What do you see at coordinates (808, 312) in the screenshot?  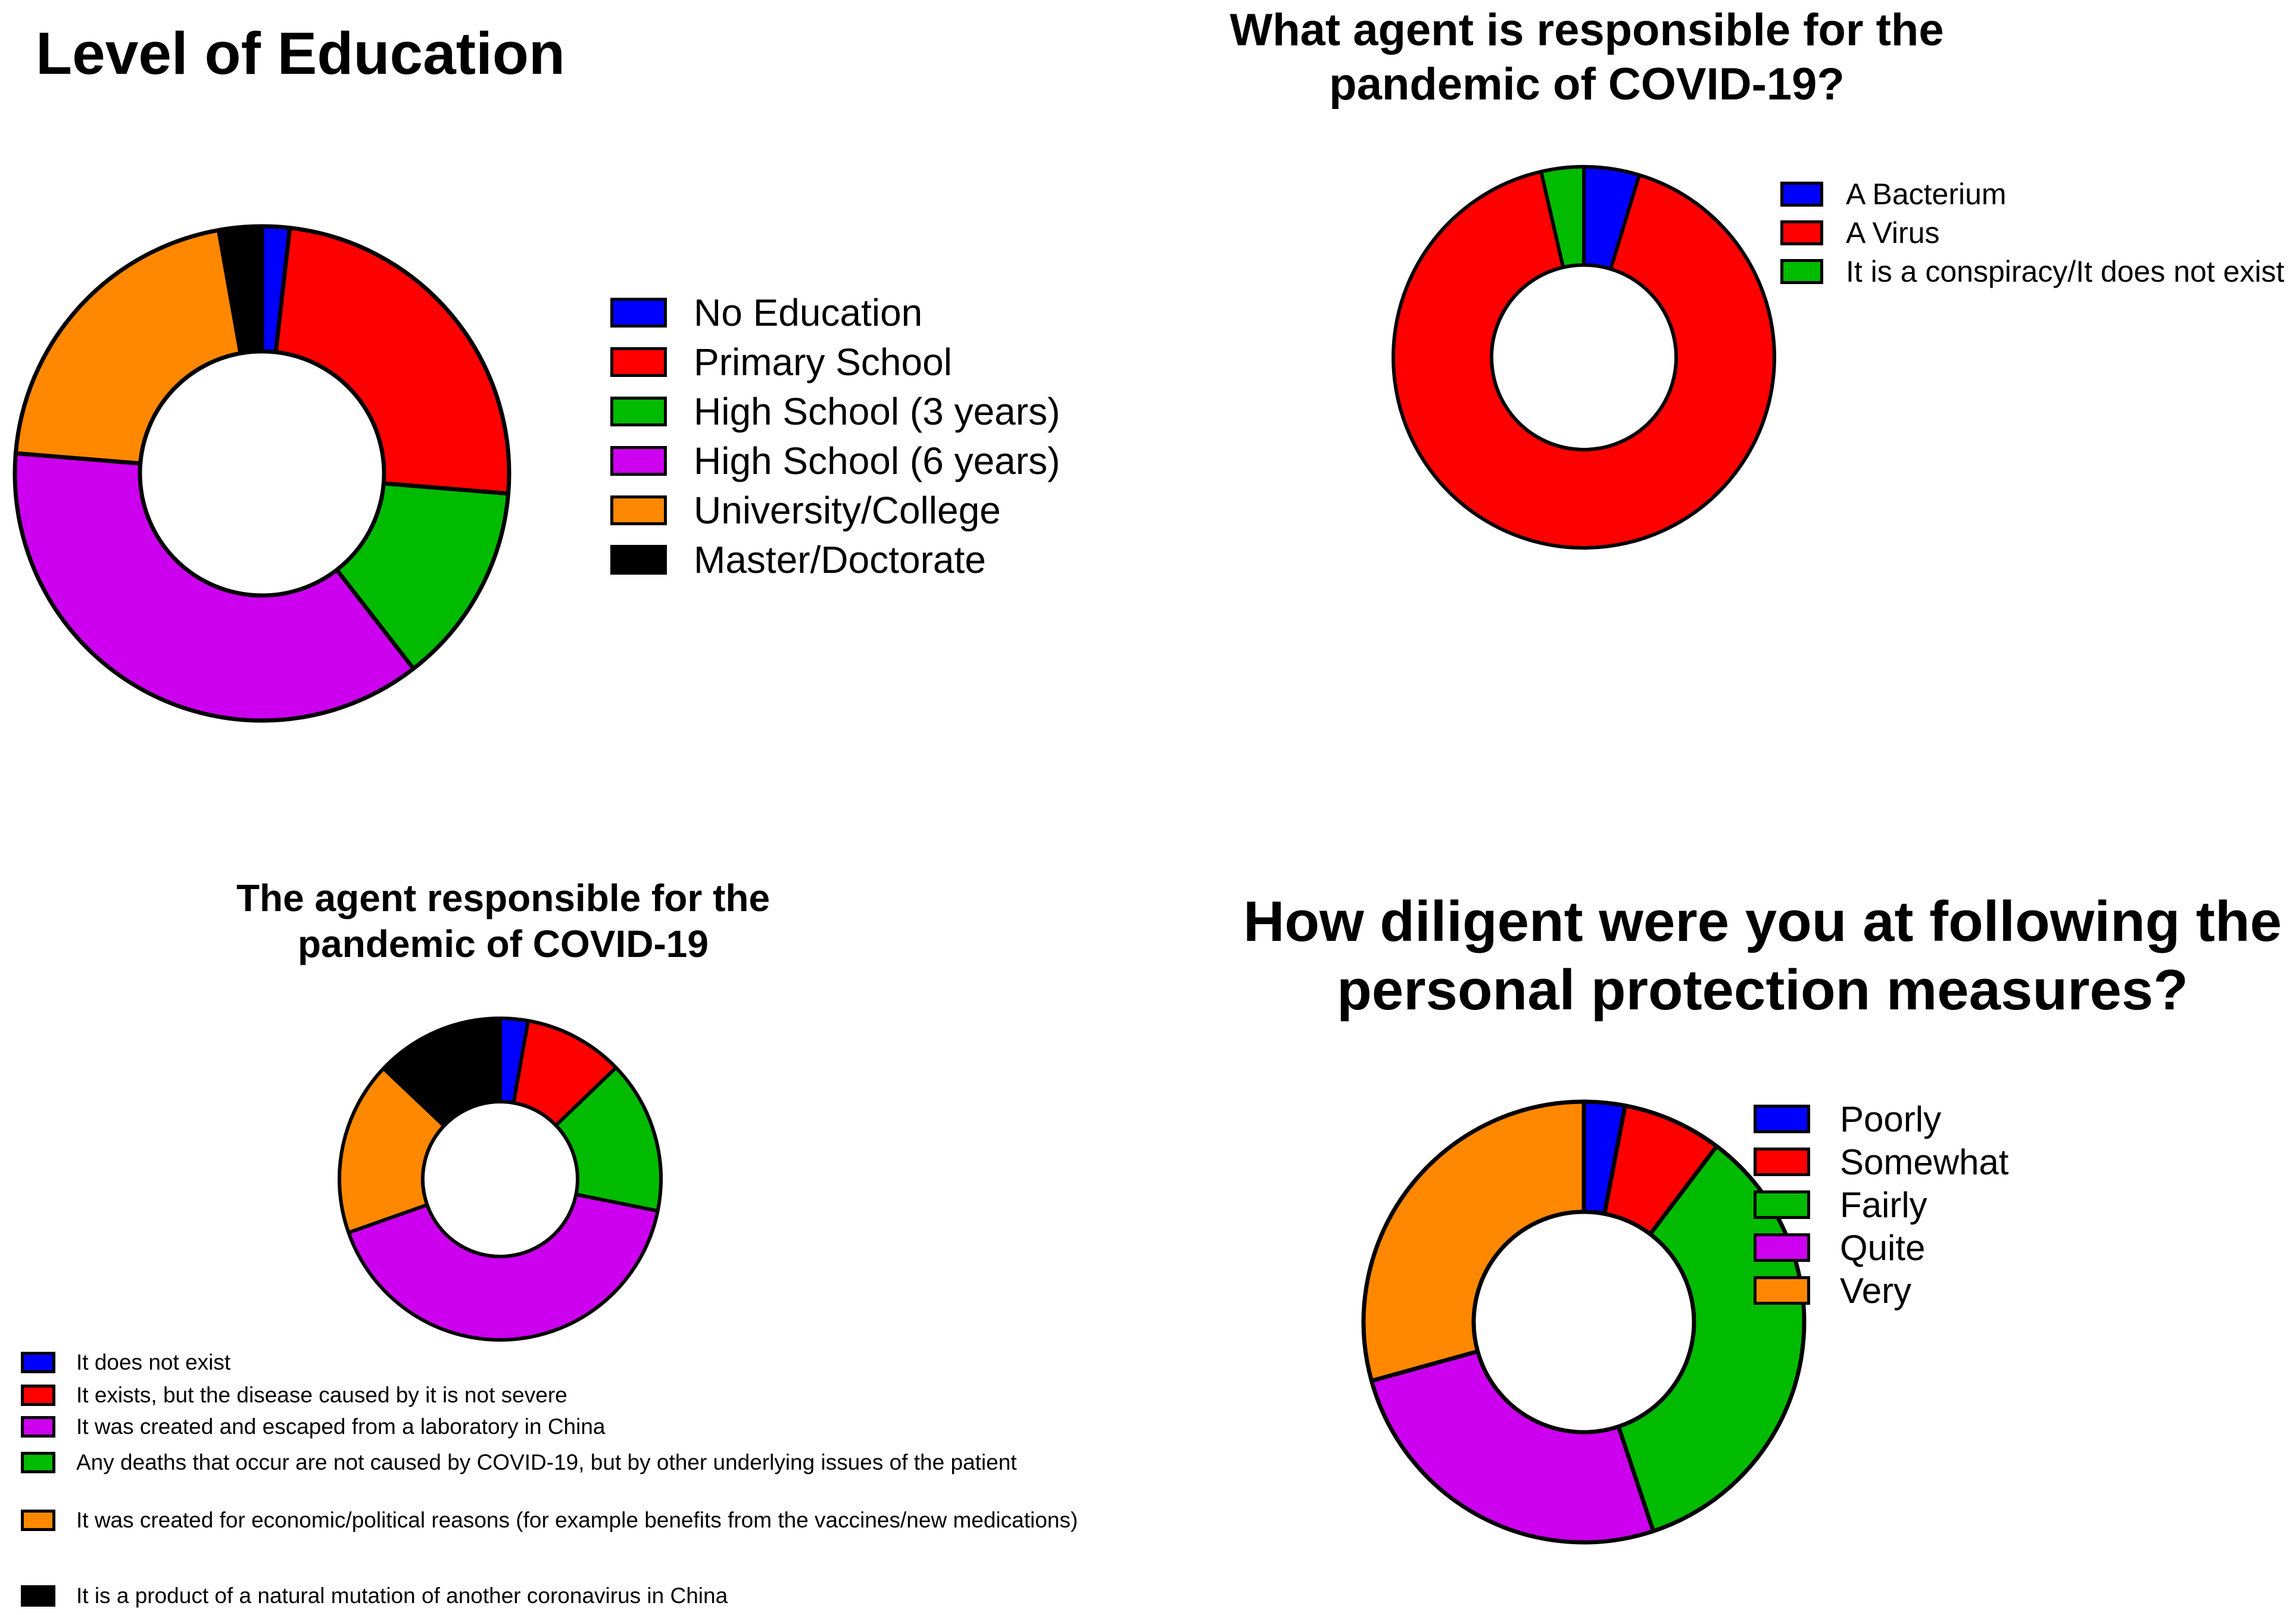 I see `legend-label: No Education` at bounding box center [808, 312].